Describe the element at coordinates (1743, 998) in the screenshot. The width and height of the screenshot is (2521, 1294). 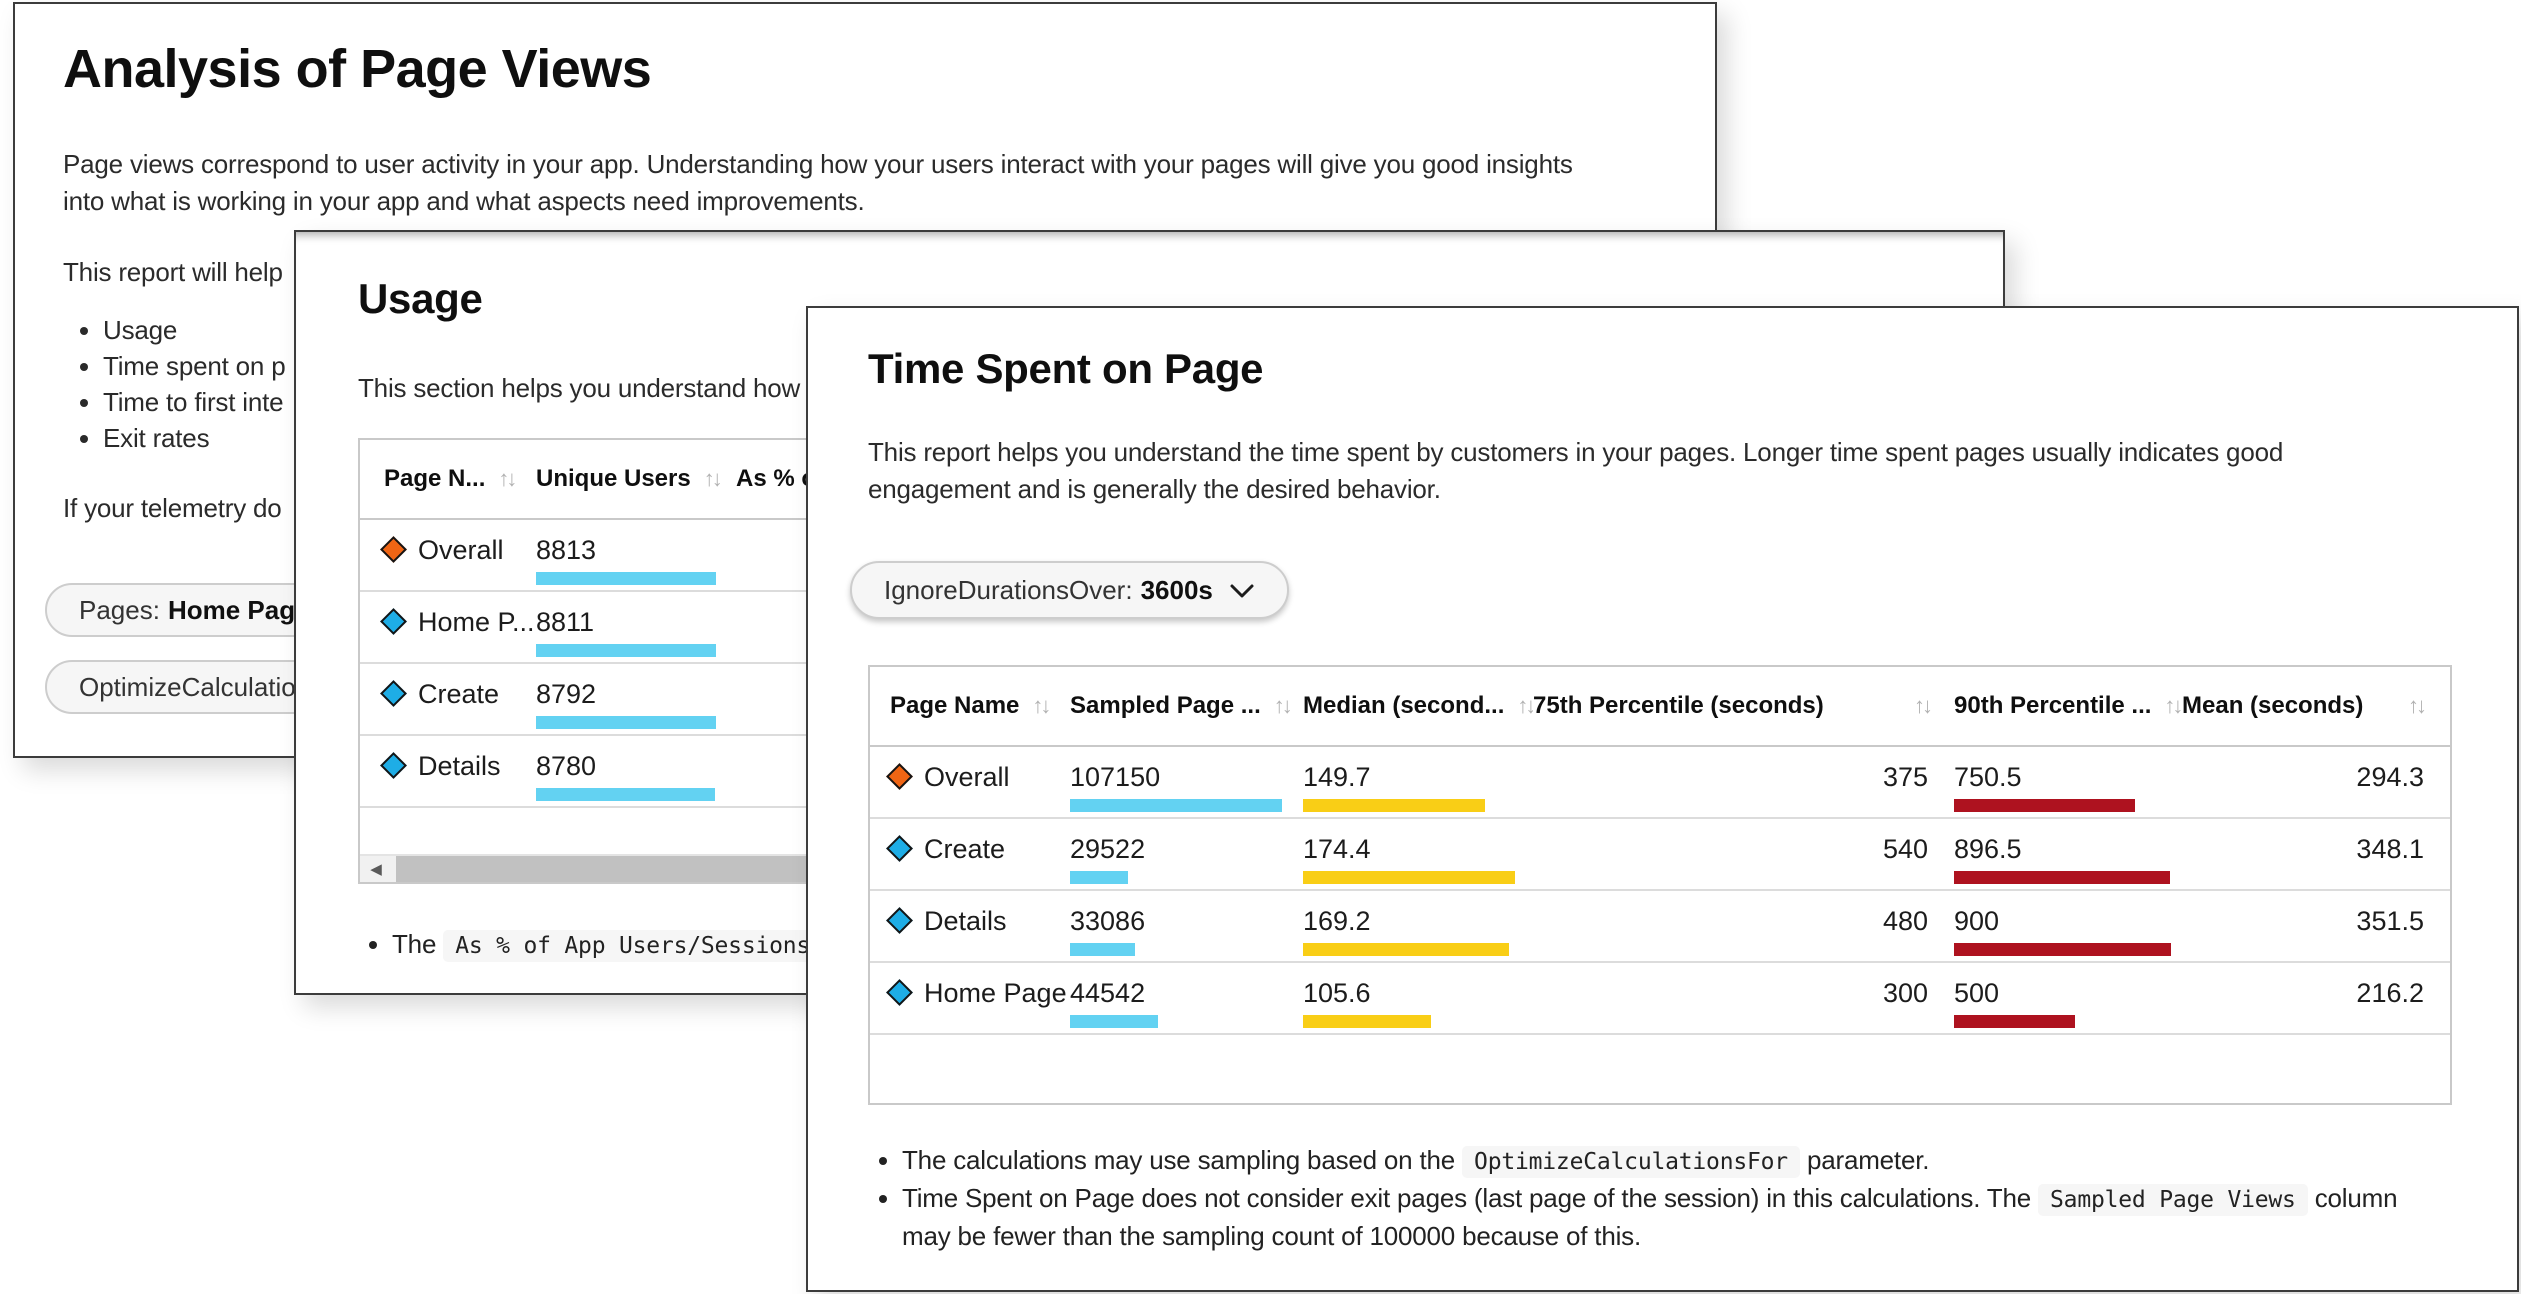
I see `percentile-75-cell: 300` at that location.